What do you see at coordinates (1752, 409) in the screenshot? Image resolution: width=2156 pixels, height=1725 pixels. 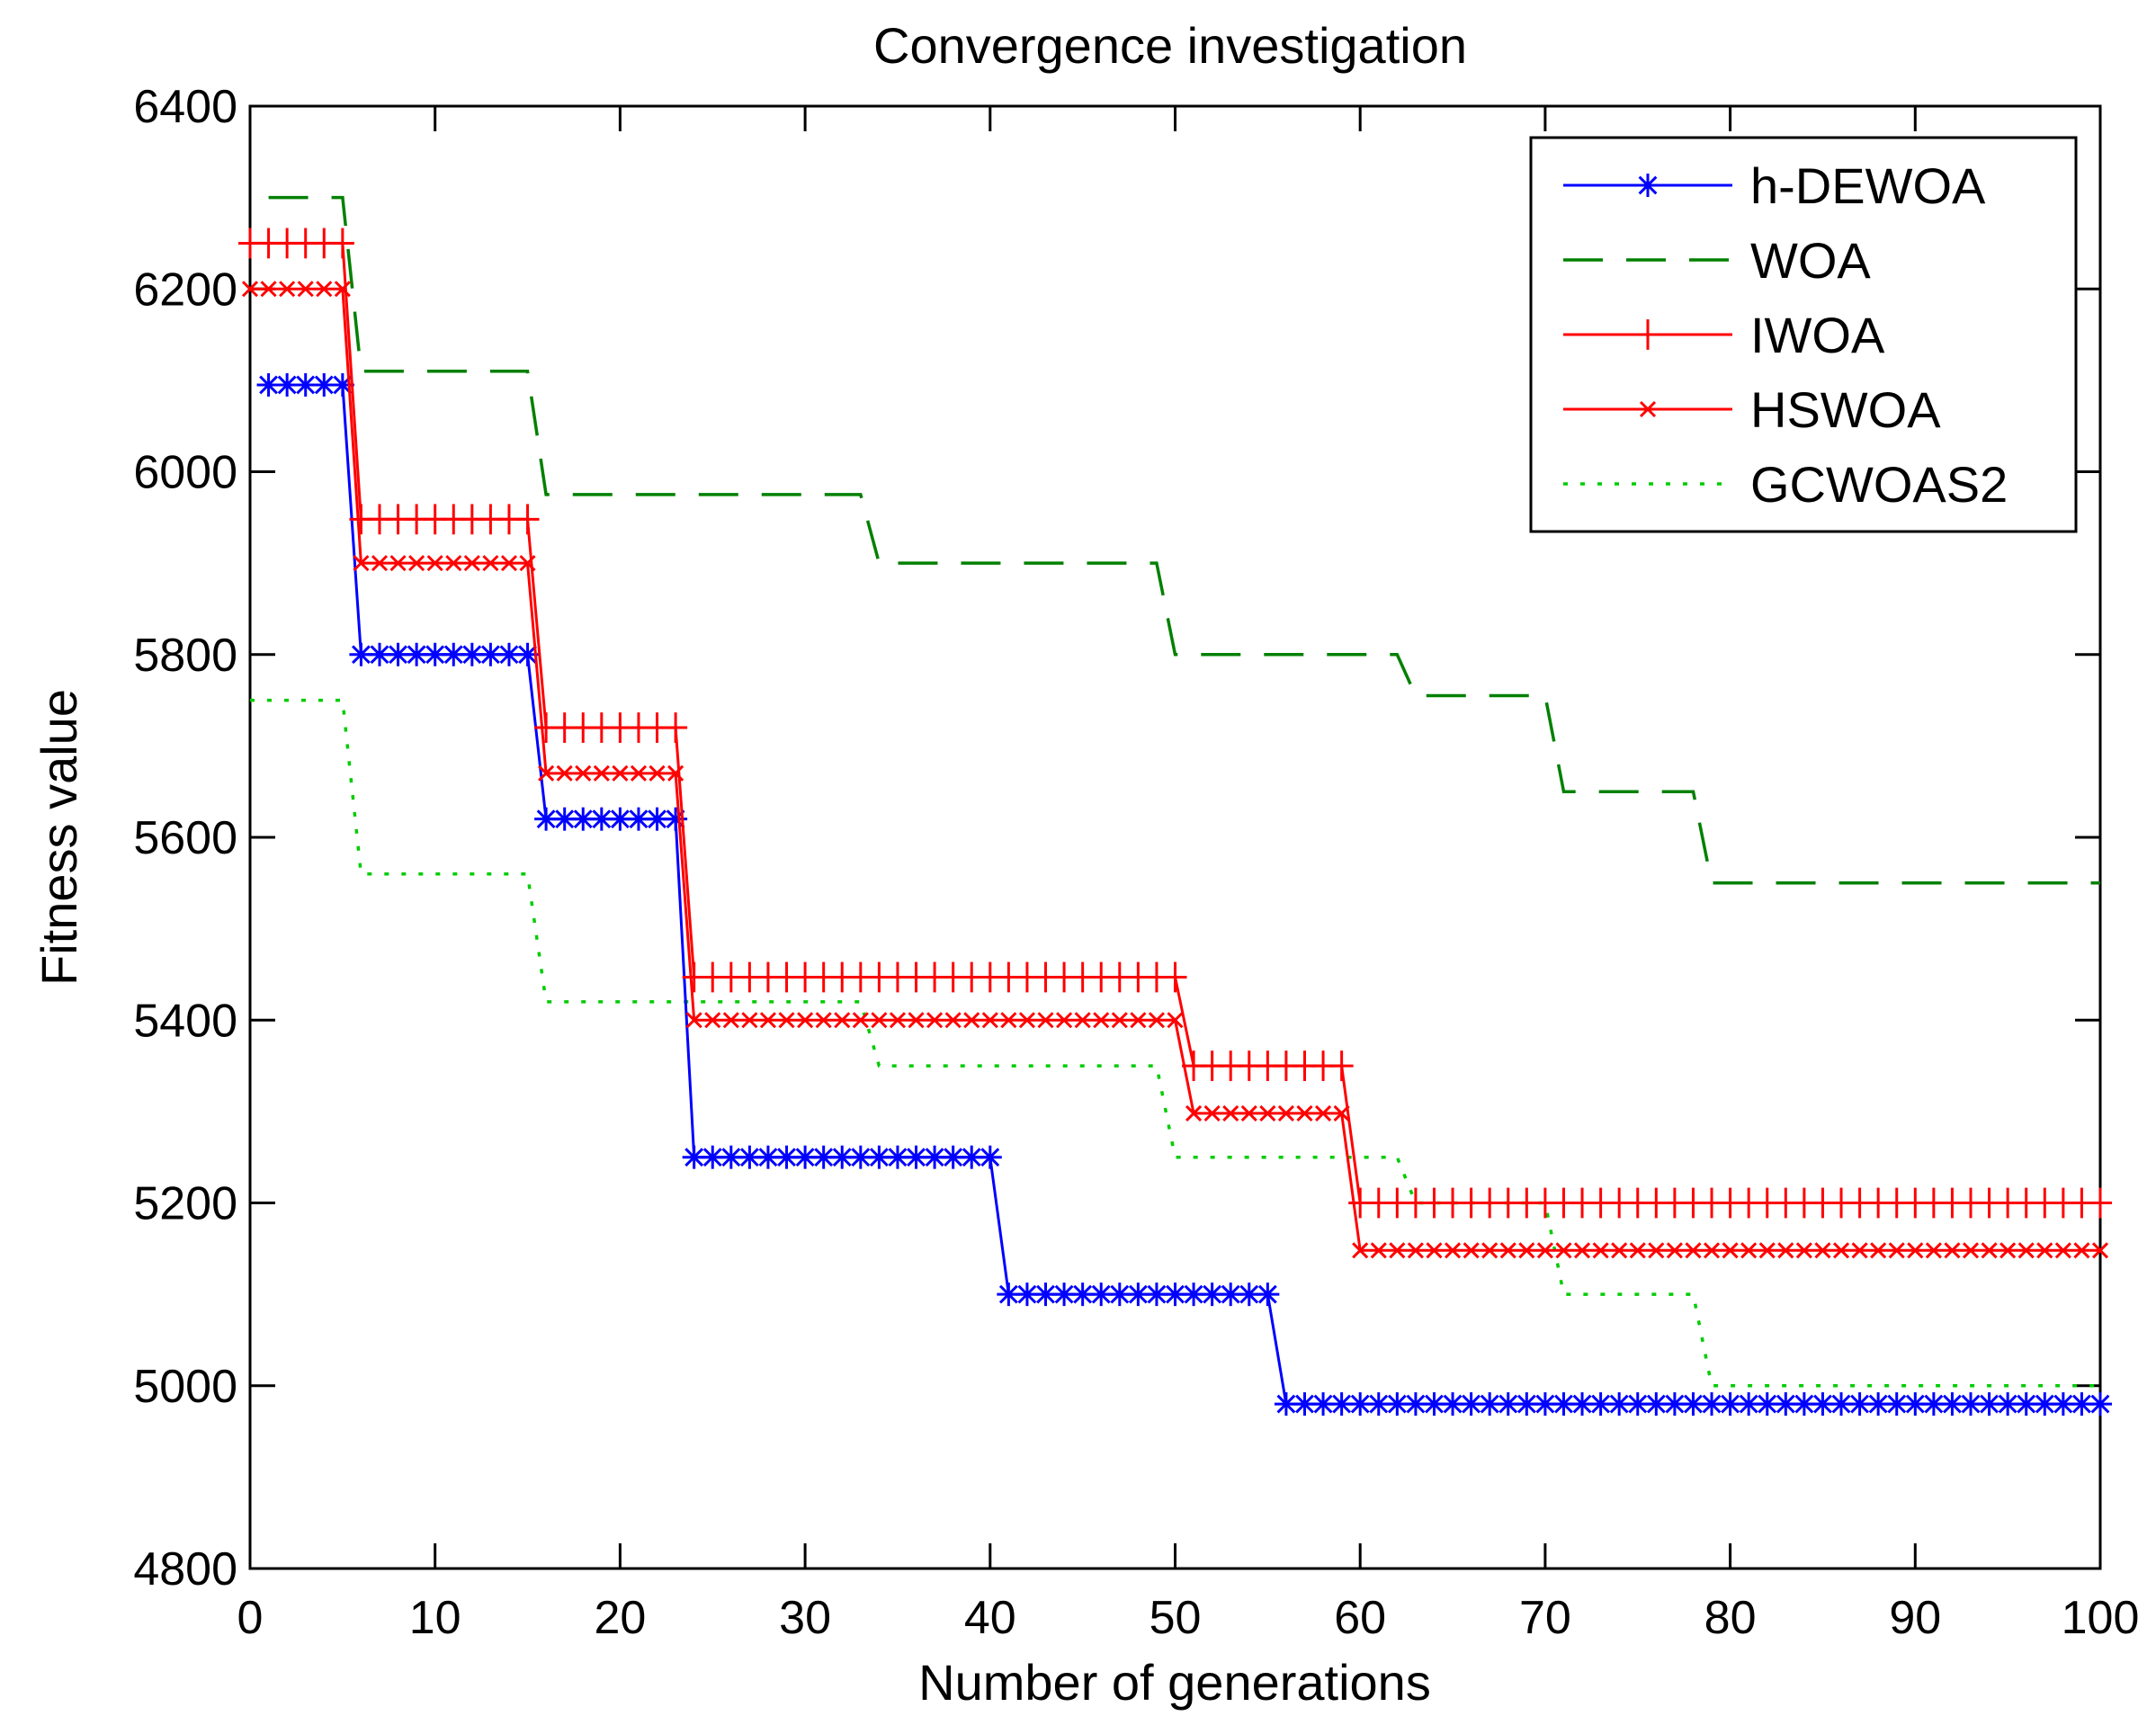 I see `legend-item-hswoa: HSWOA` at bounding box center [1752, 409].